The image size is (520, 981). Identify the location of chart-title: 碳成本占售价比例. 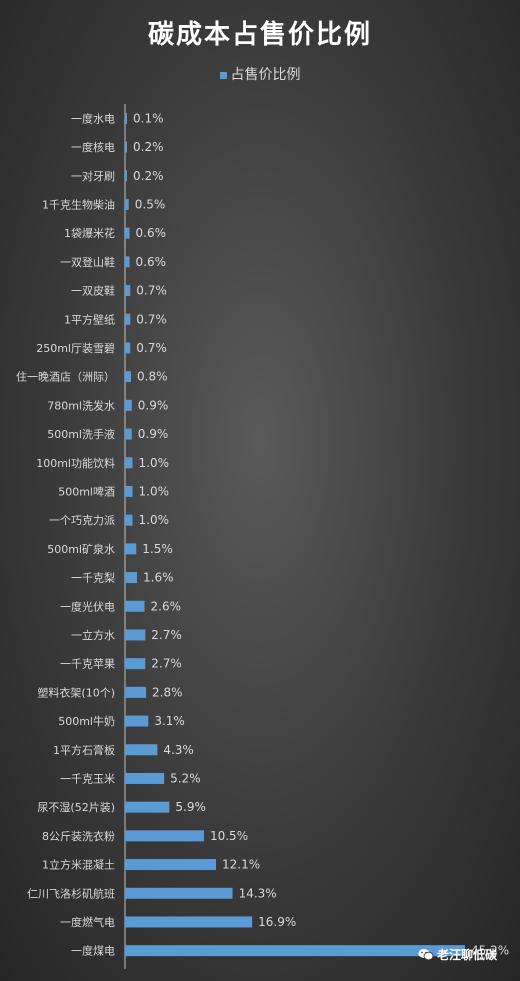
(259, 35).